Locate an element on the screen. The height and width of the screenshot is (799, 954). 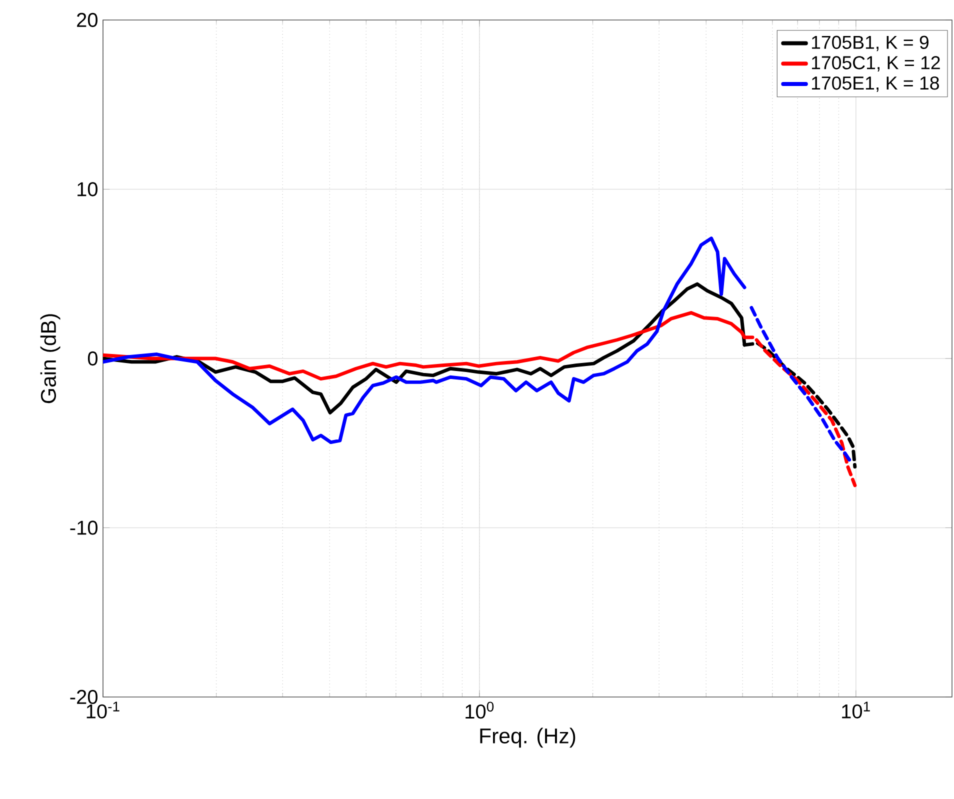
y-tick-label: 20 is located at coordinates (87, 20).